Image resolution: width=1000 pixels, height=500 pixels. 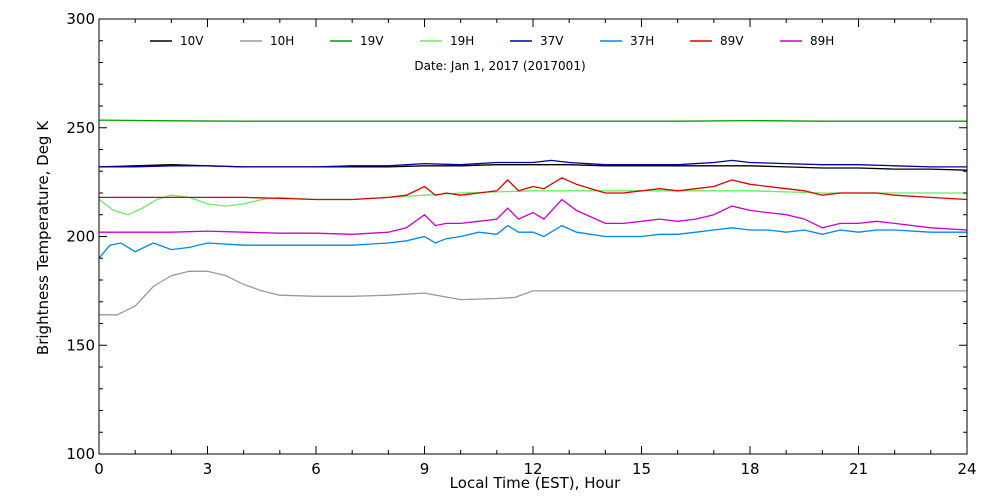 I want to click on x-axis-title: Local Time (EST), Hour, so click(x=535, y=483).